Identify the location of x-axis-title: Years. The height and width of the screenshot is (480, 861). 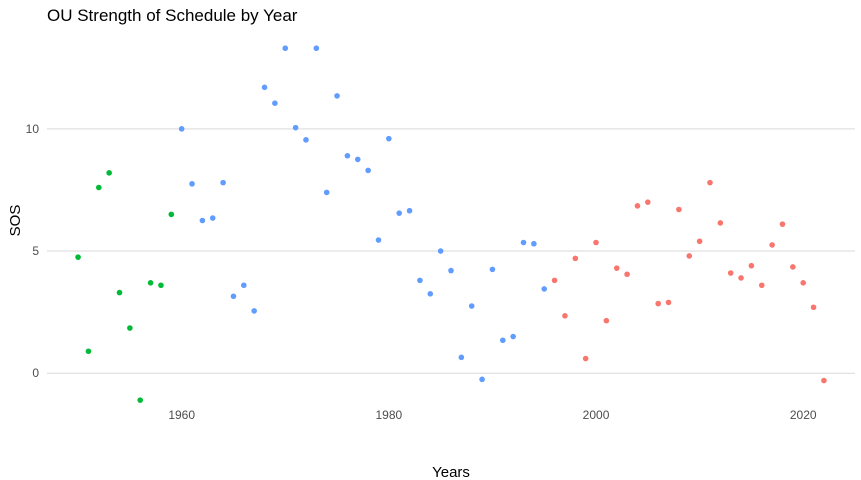
(451, 472).